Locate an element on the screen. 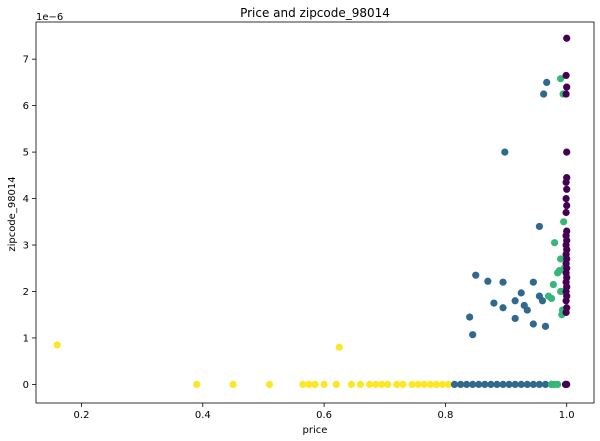  x-tick-label: 1.0 is located at coordinates (567, 415).